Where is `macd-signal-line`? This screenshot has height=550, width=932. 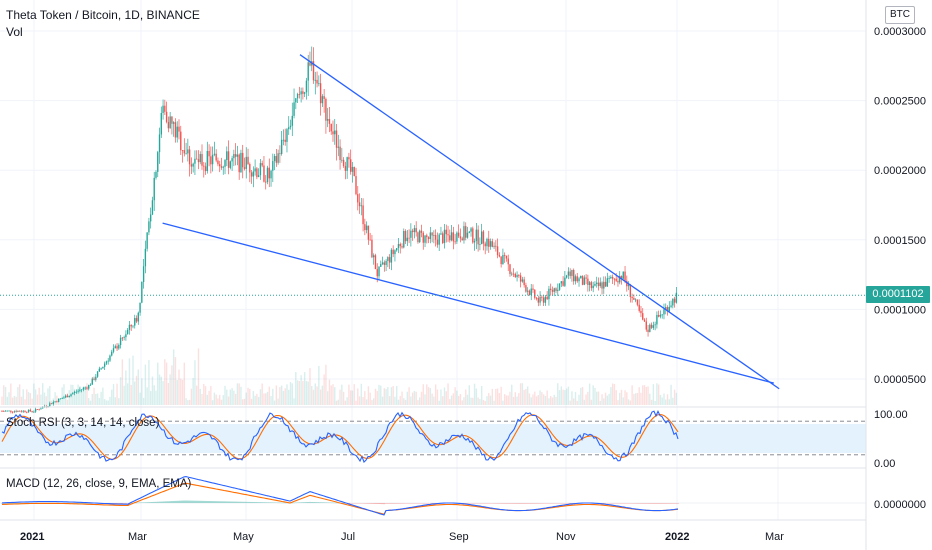 macd-signal-line is located at coordinates (340, 498).